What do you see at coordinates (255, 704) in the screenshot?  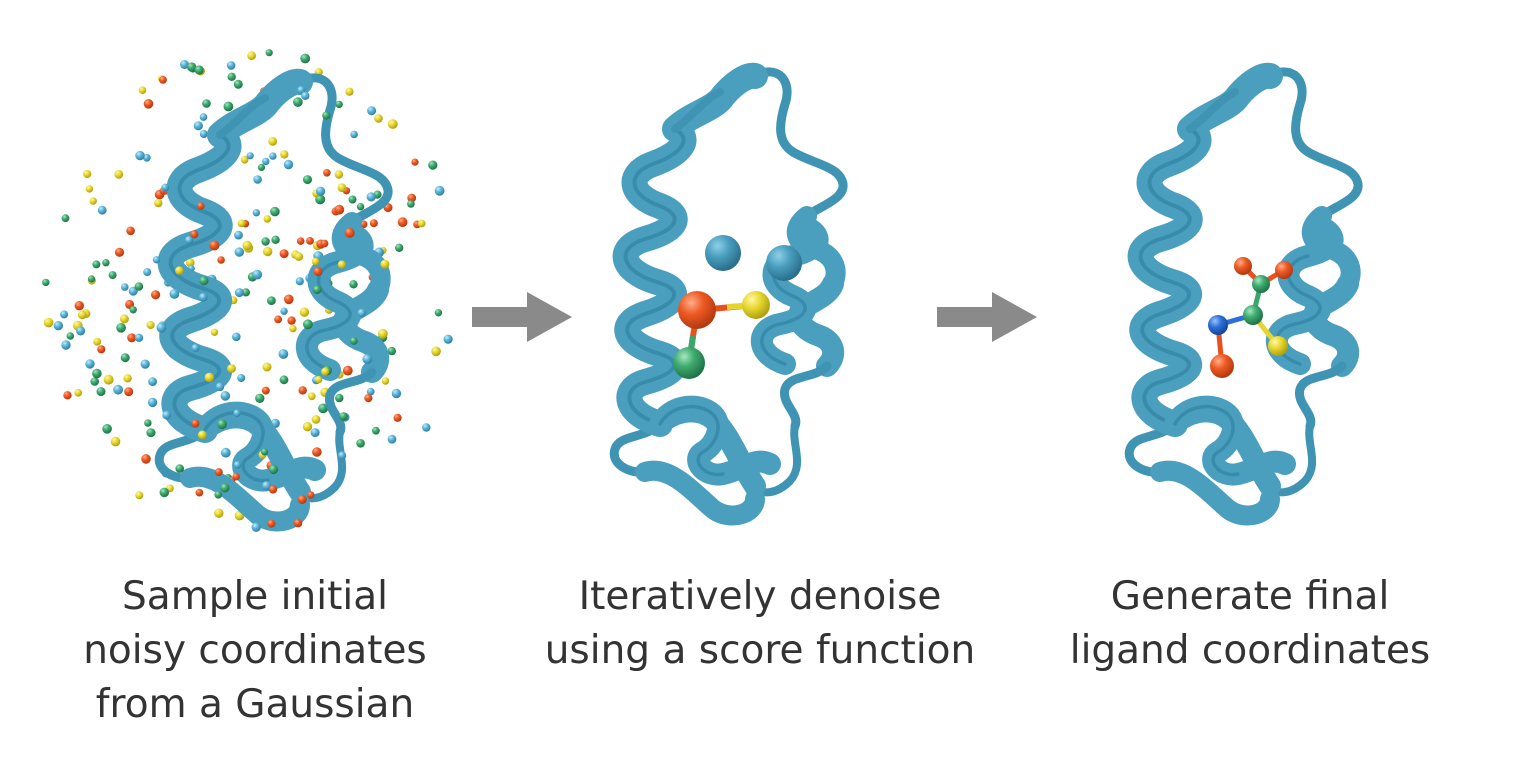 I see `caption-line: from a Gaussian` at bounding box center [255, 704].